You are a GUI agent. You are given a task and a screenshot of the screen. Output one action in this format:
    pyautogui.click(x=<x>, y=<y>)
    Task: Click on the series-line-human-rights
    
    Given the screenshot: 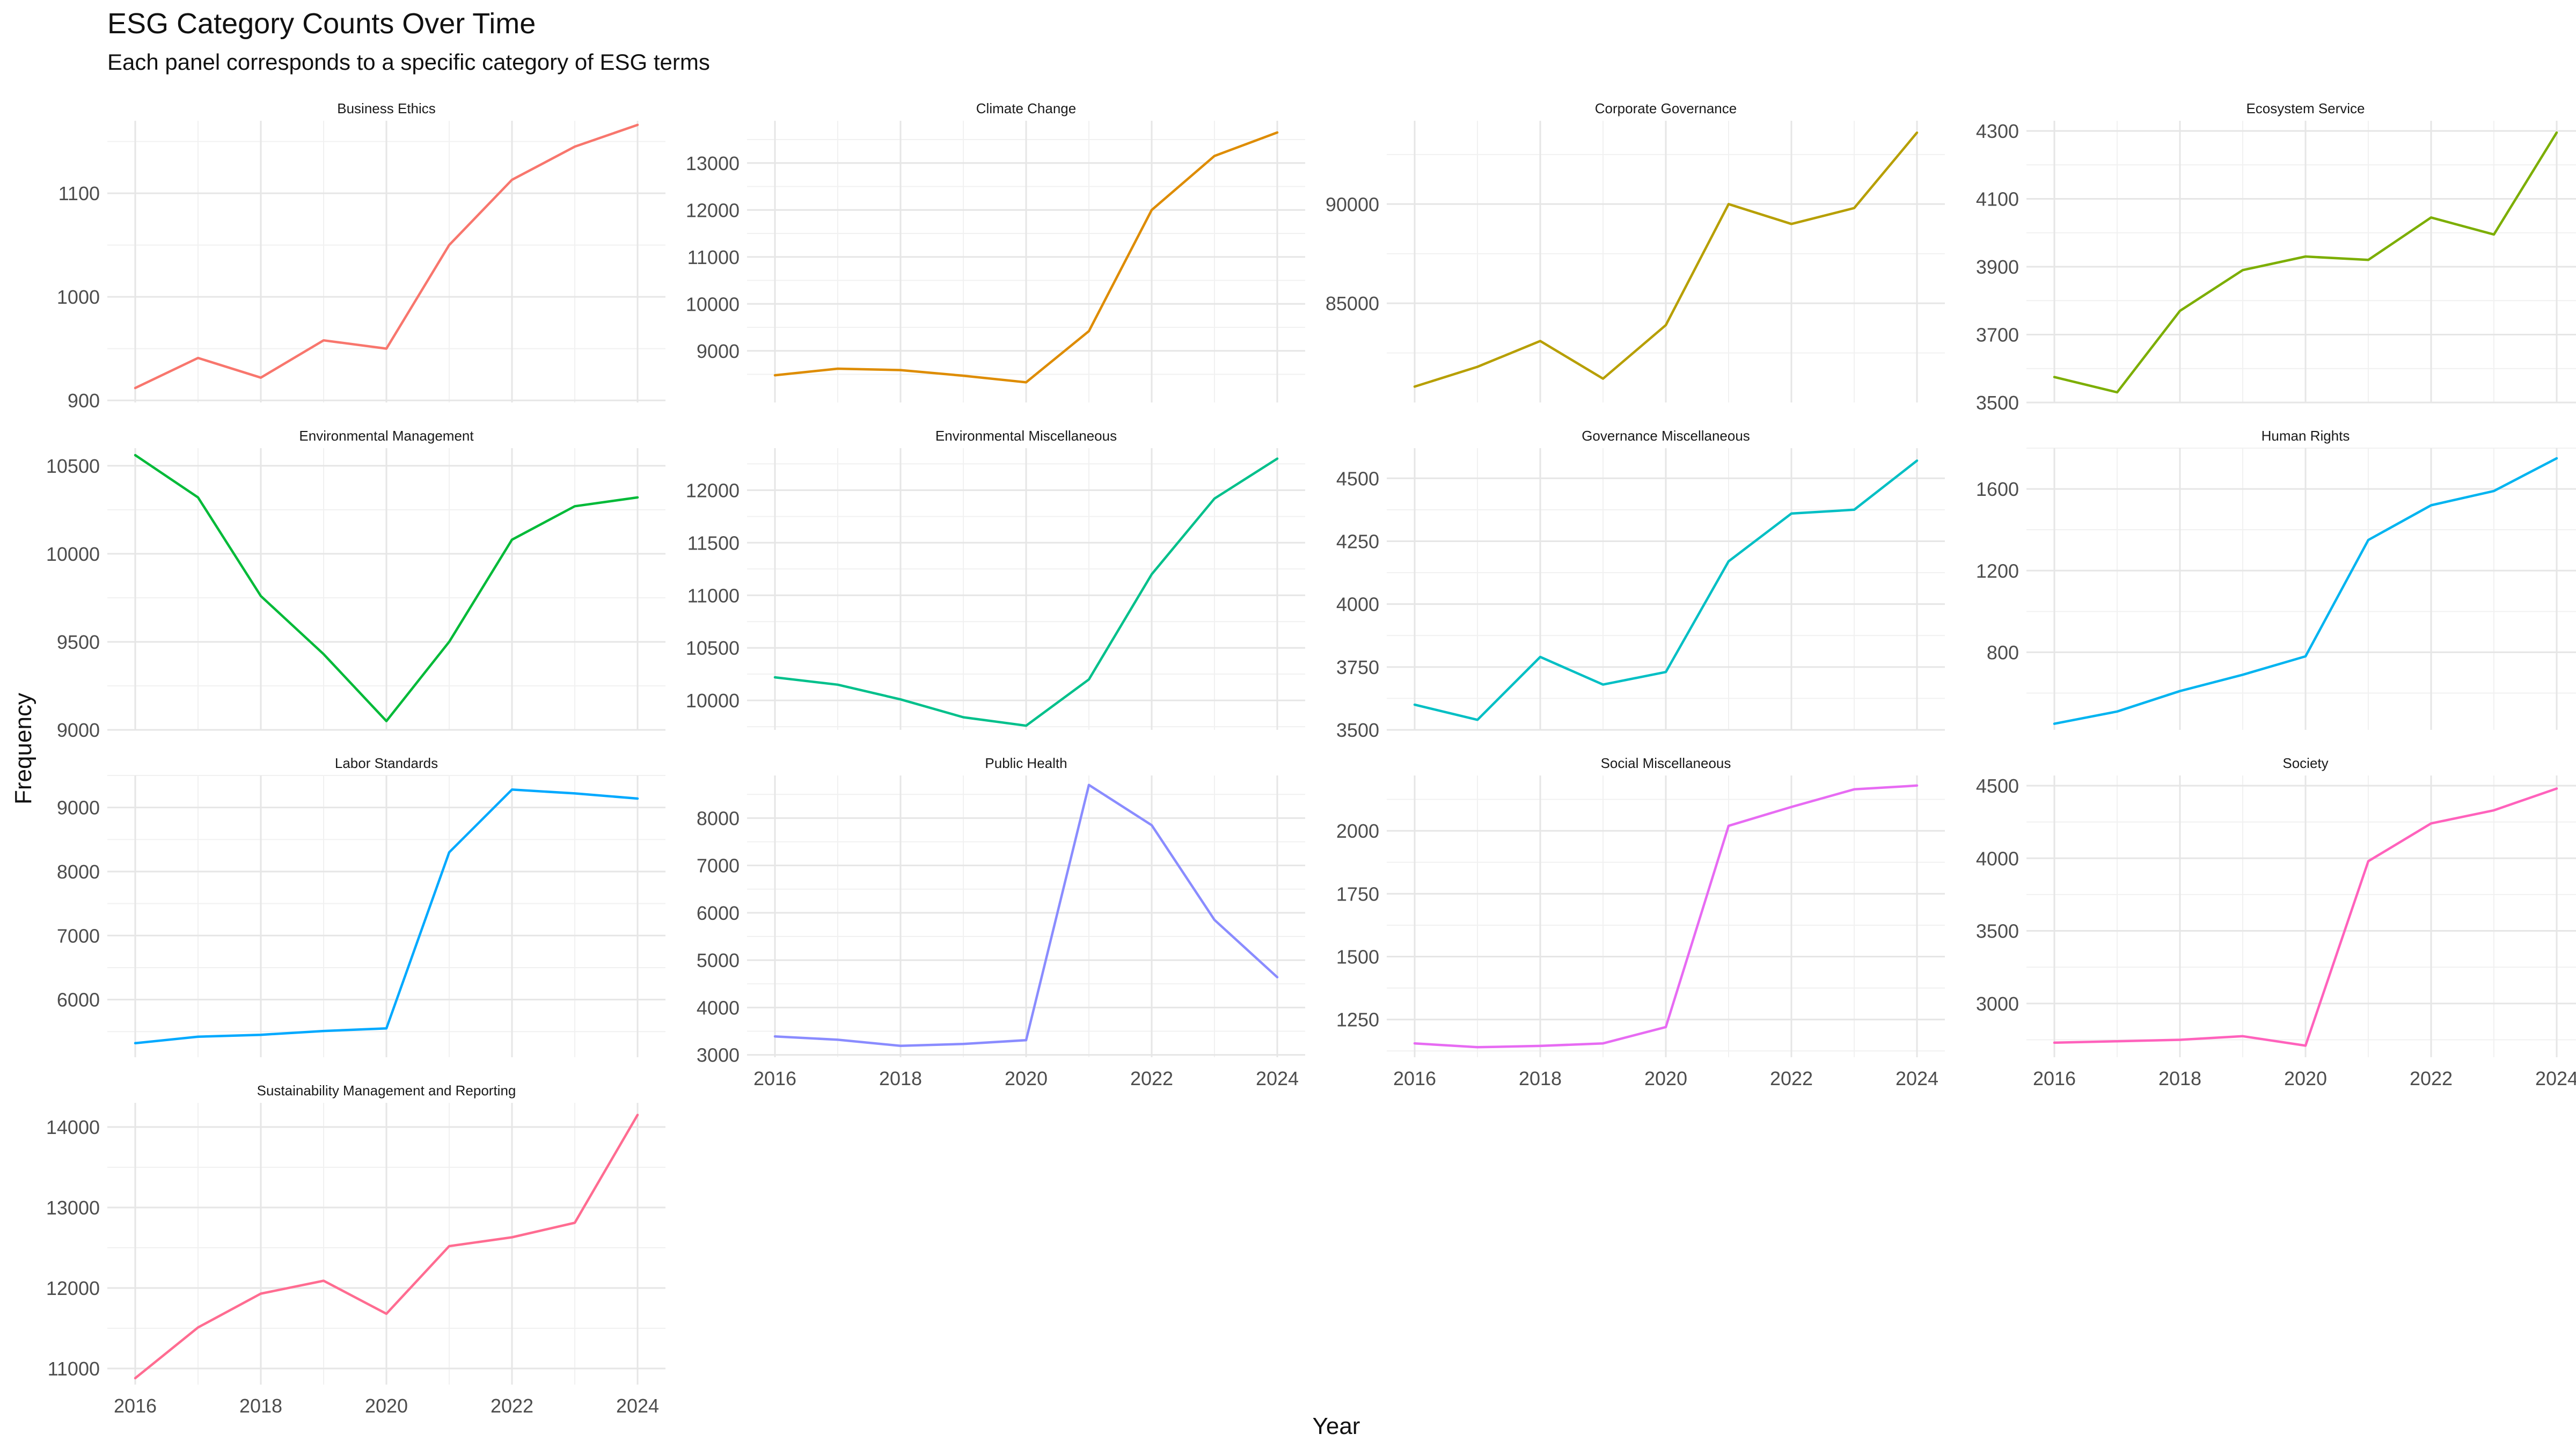 What is the action you would take?
    pyautogui.click(x=2305, y=591)
    